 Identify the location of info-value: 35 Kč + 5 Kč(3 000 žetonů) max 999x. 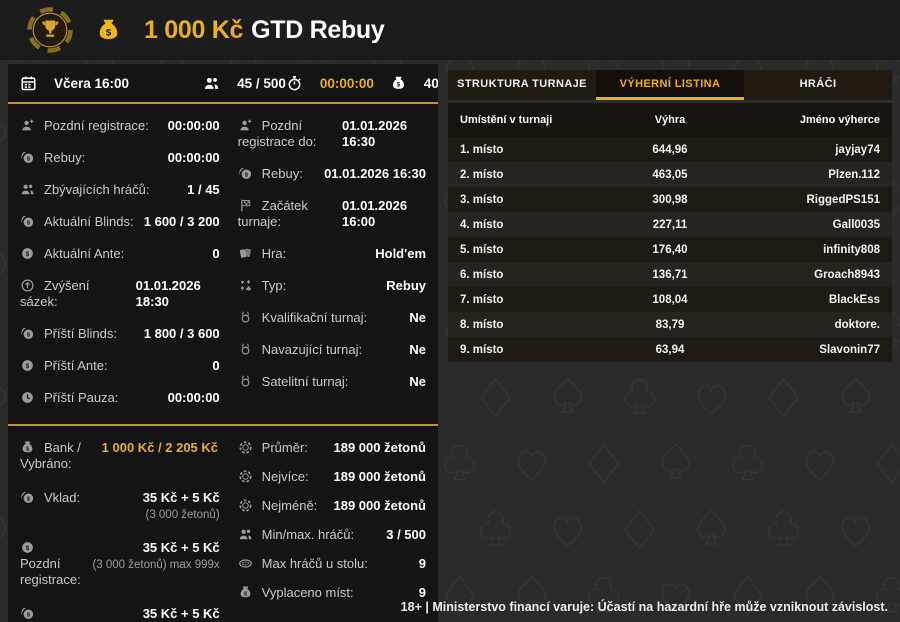
(181, 613).